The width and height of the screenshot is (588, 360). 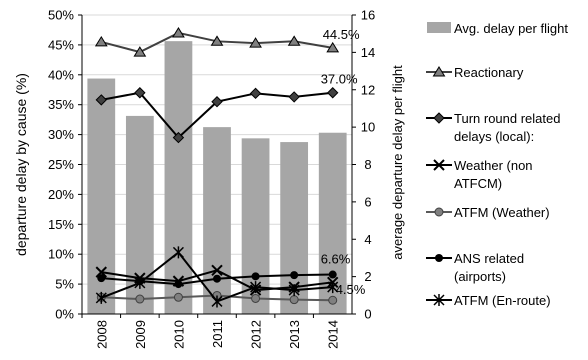 What do you see at coordinates (217, 102) in the screenshot?
I see `point-1-2011` at bounding box center [217, 102].